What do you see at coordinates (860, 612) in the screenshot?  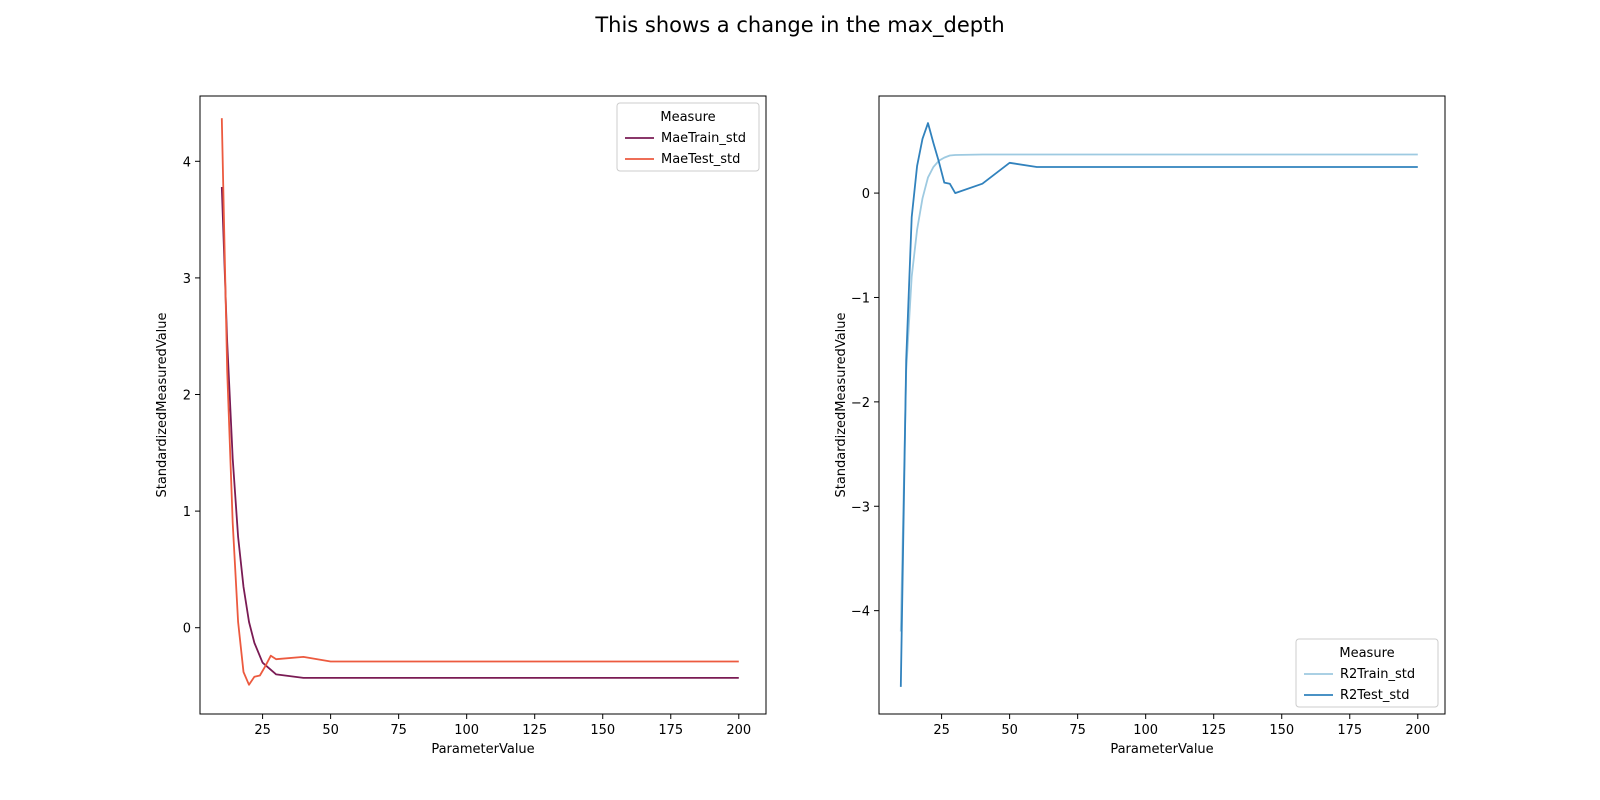 I see `y-tick-label: −4` at bounding box center [860, 612].